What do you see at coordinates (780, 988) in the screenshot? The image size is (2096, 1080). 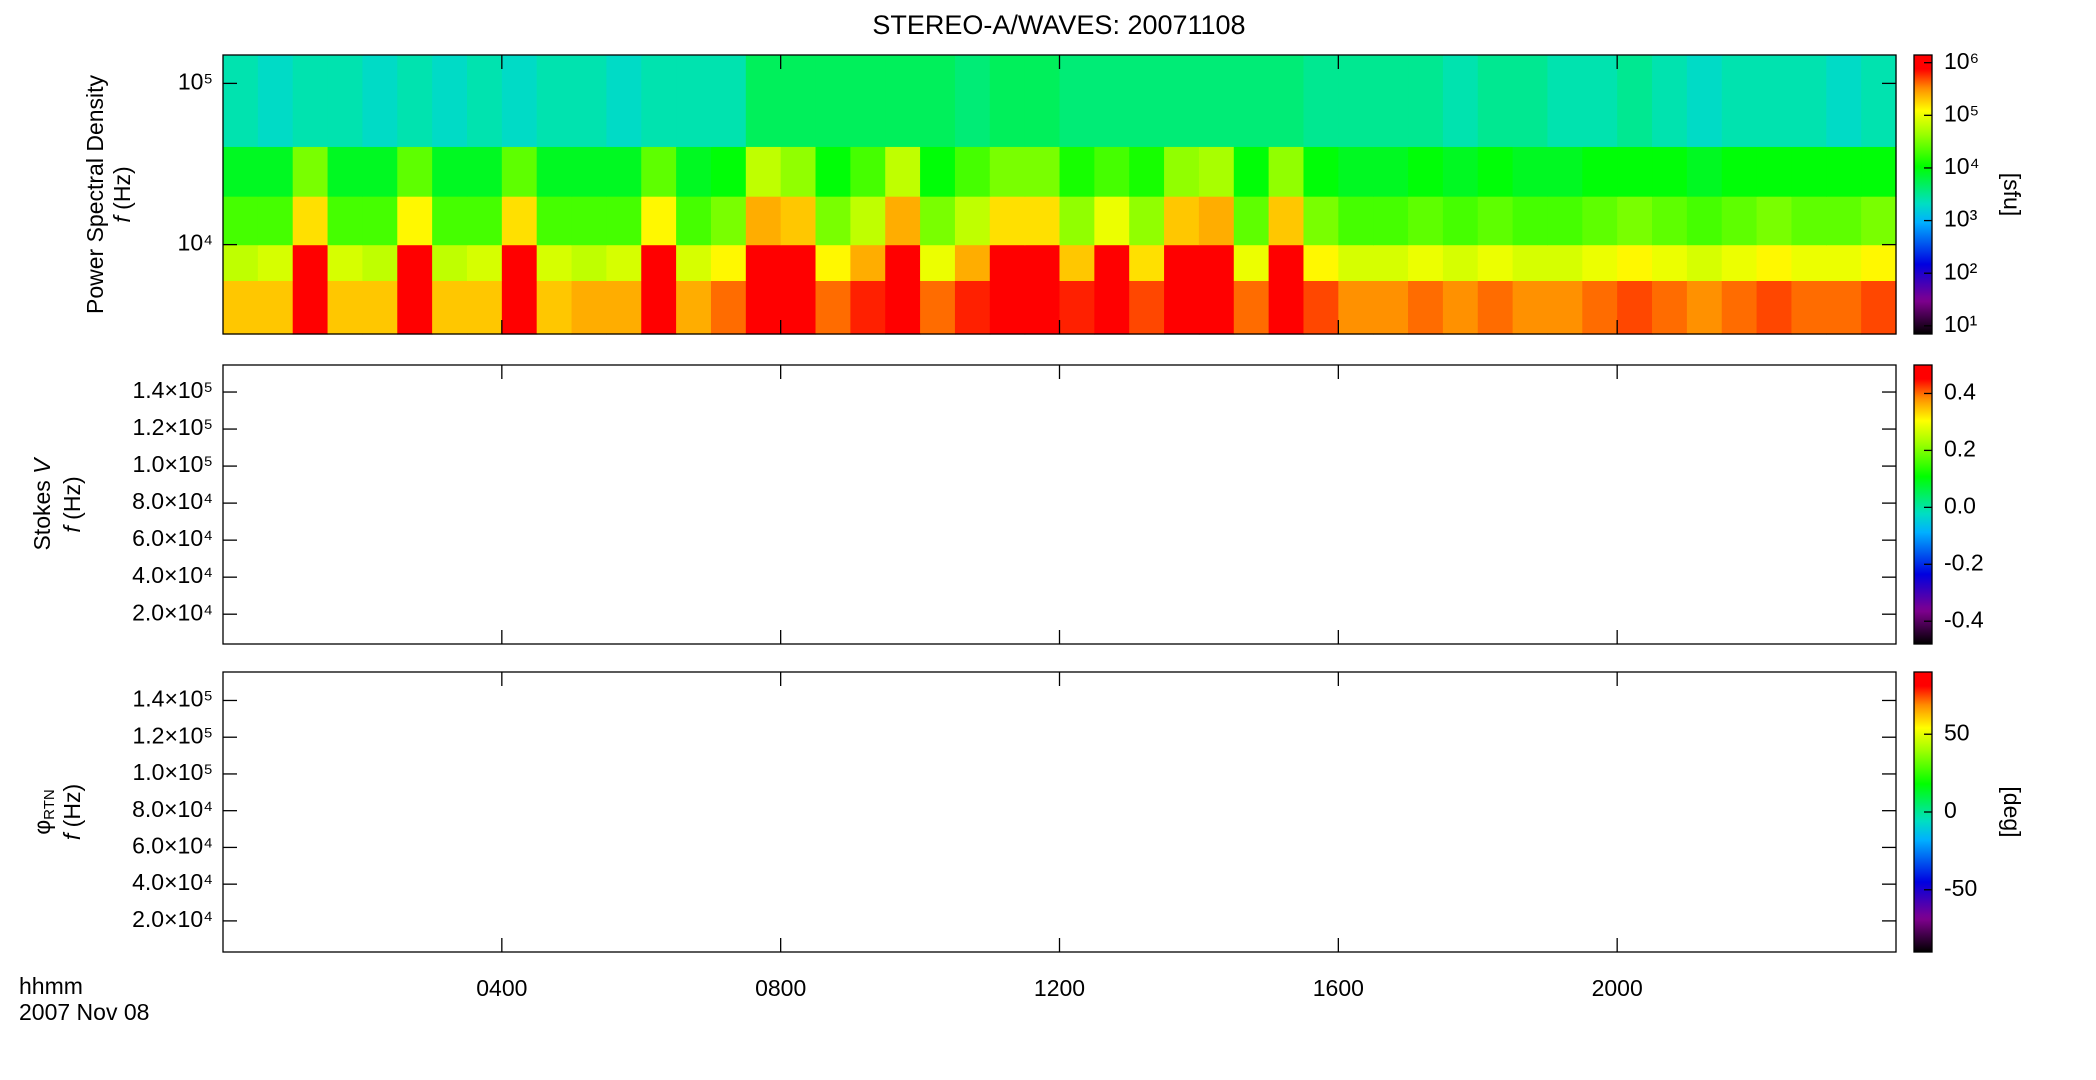 I see `x-tick-label: 0800` at bounding box center [780, 988].